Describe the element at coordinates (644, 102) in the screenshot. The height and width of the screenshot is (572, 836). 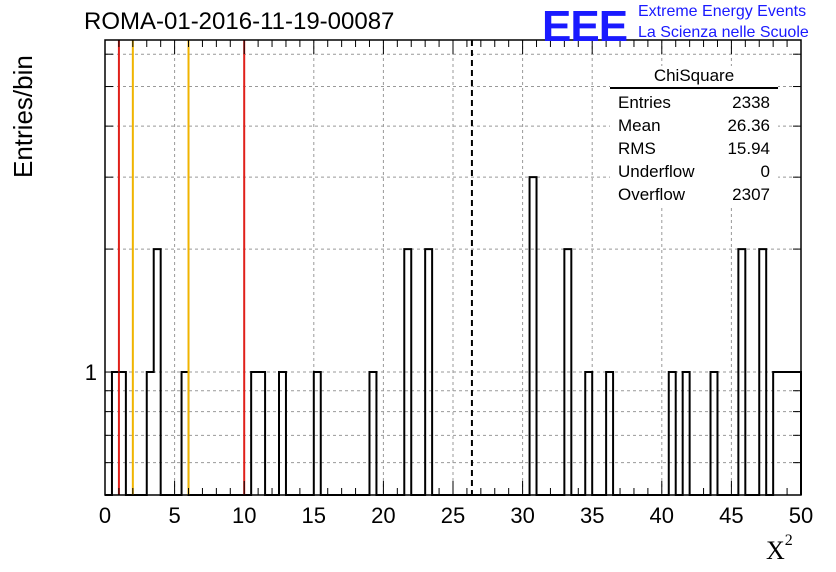
I see `stats-label: Entries` at that location.